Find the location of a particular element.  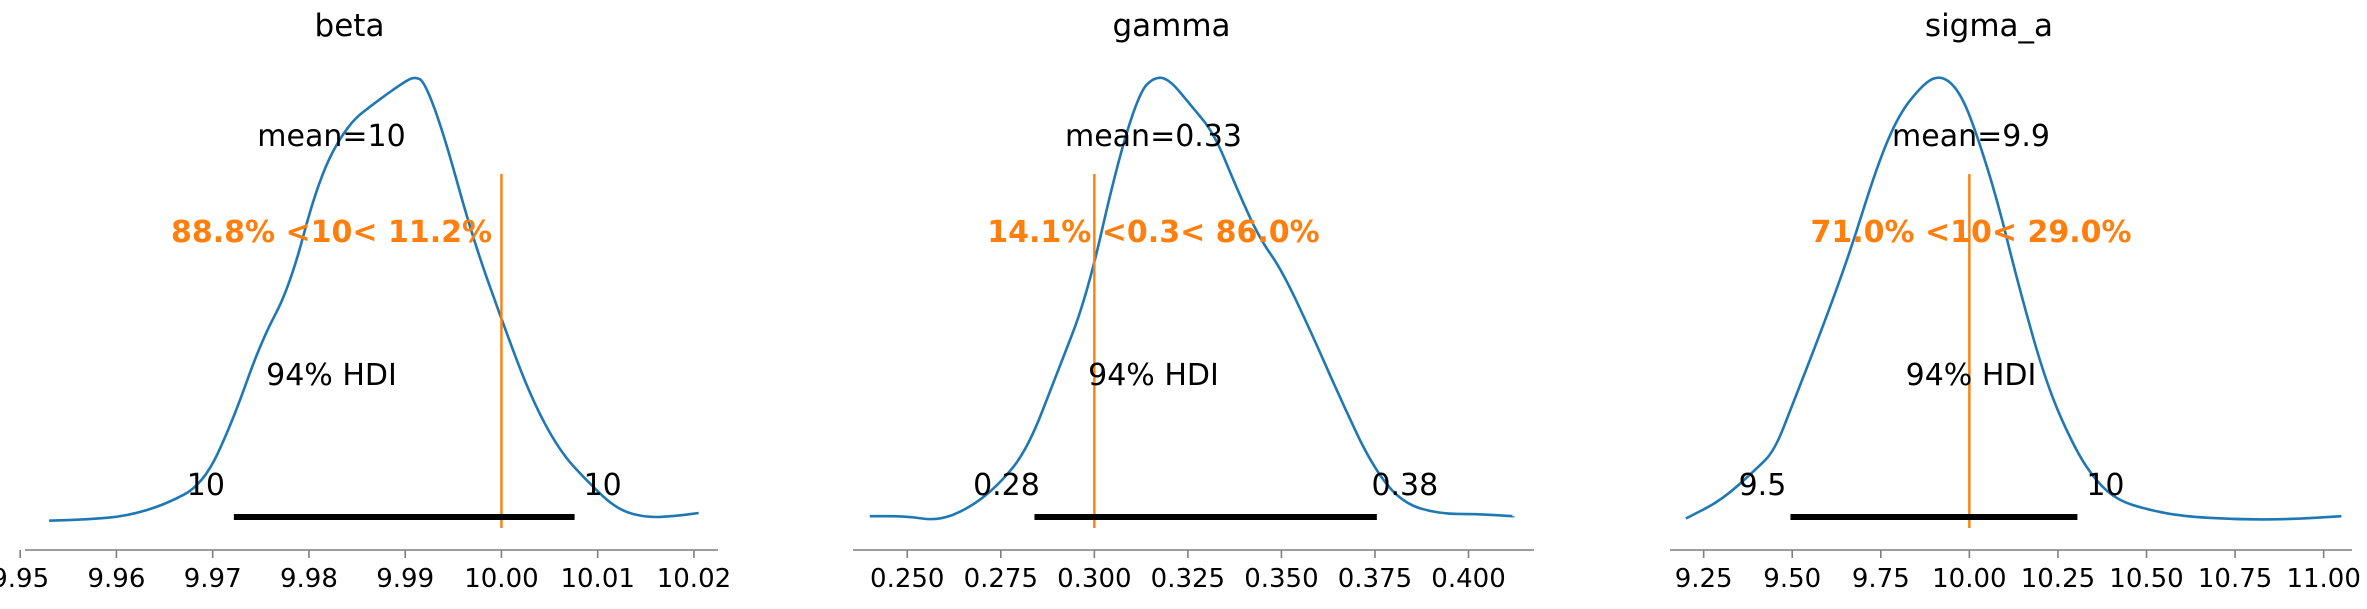

reference-percentages: 88.8% <10< 11.2% is located at coordinates (331, 232).